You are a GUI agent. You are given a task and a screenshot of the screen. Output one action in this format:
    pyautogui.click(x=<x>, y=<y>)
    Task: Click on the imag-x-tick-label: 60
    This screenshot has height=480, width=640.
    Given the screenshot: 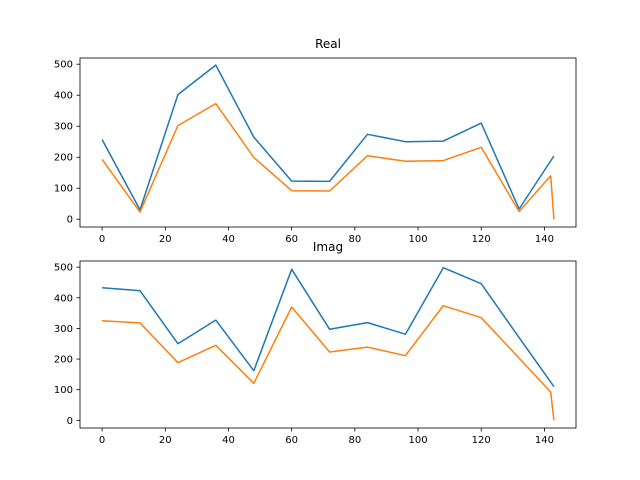 What is the action you would take?
    pyautogui.click(x=291, y=440)
    